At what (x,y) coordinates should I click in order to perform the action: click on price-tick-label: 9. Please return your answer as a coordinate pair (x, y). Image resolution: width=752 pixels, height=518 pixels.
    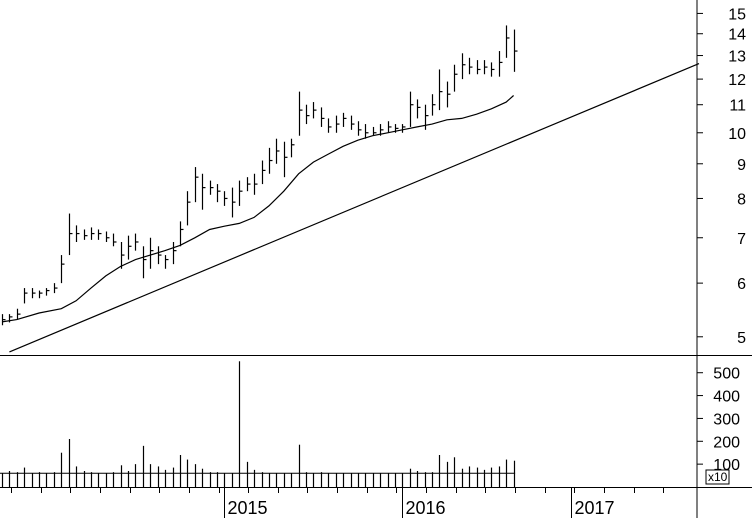
    Looking at the image, I should click on (741, 165).